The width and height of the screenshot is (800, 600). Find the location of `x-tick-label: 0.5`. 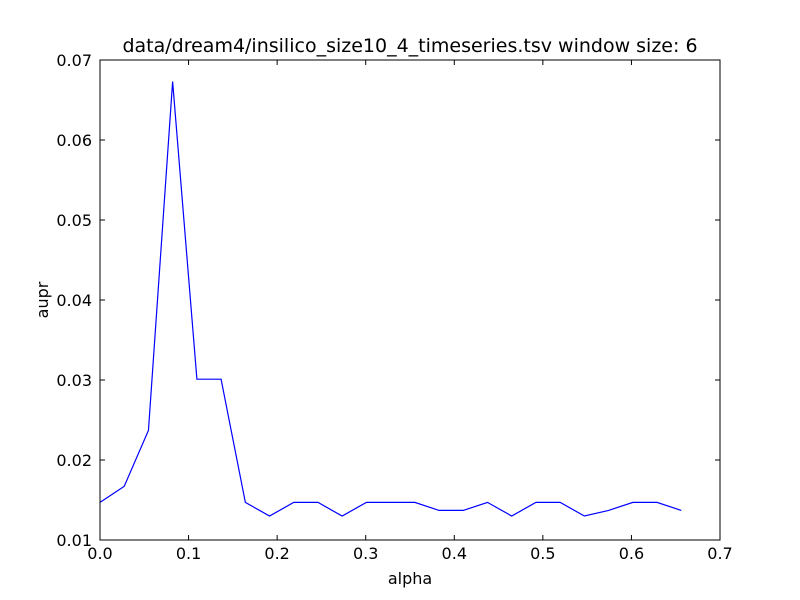

x-tick-label: 0.5 is located at coordinates (542, 553).